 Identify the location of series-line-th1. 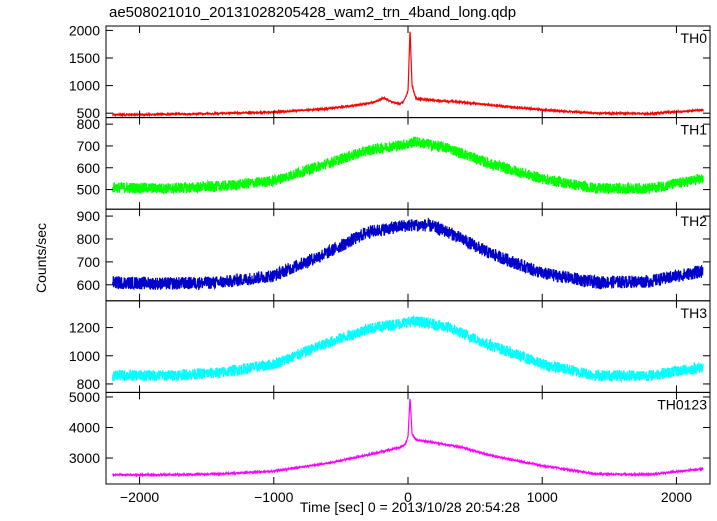
(408, 165).